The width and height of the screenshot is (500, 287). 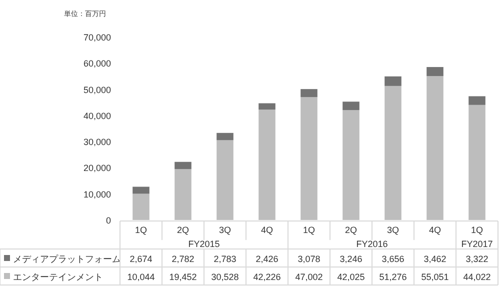 I want to click on text: FY2015, so click(x=204, y=244).